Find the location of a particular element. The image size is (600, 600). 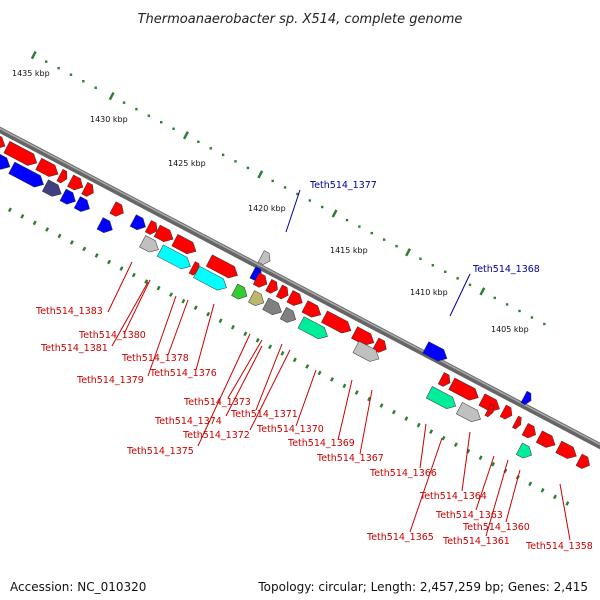

gene-label: Teth514_1381 is located at coordinates (74, 348).